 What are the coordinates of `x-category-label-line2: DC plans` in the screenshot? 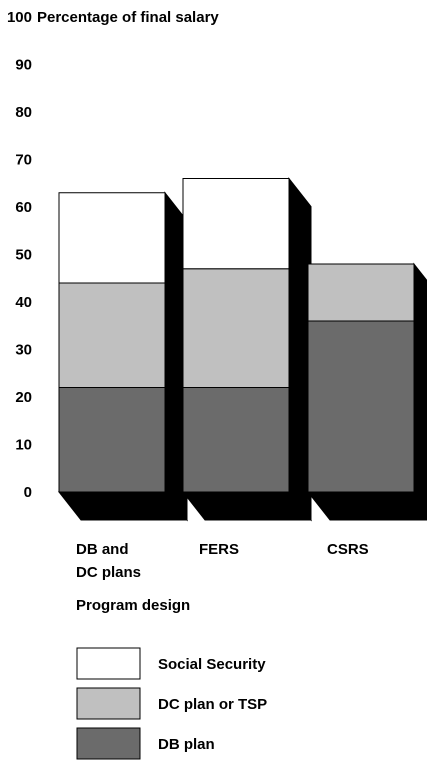 It's located at (108, 572).